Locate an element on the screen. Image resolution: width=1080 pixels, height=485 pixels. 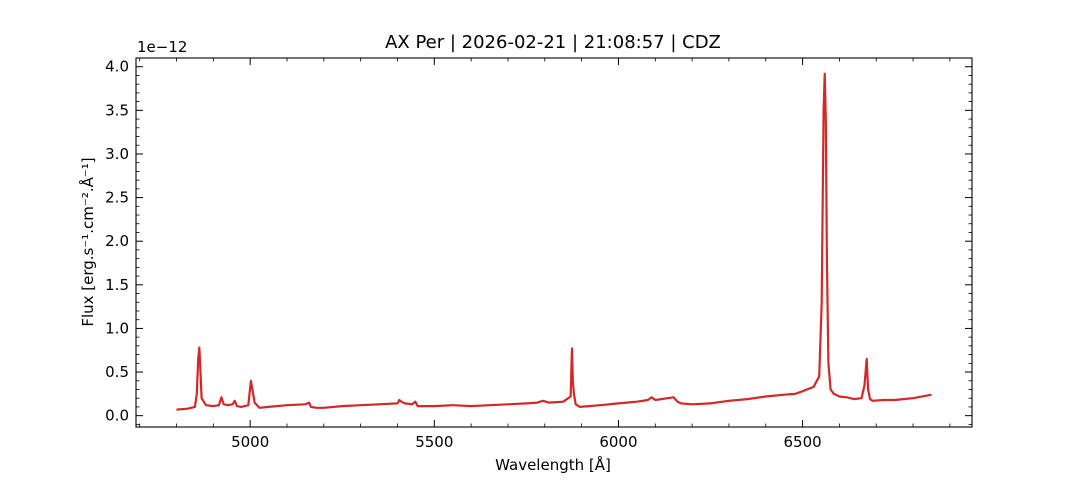
x-tick-label: 5000 is located at coordinates (250, 442).